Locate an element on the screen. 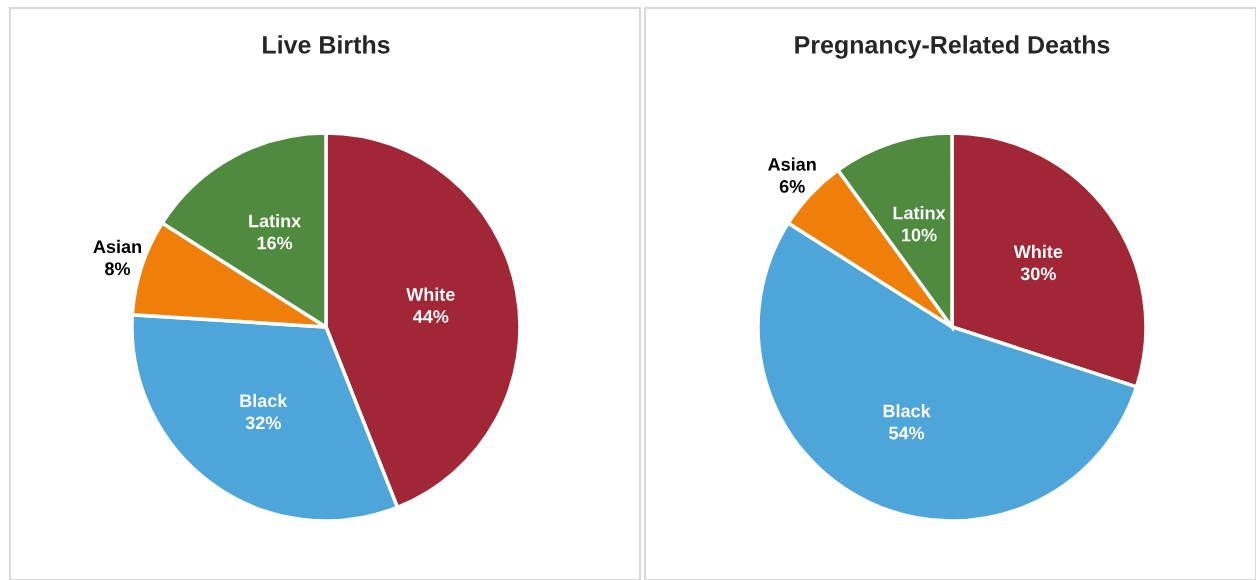 The width and height of the screenshot is (1256, 580). chart-title: Live Births is located at coordinates (326, 44).